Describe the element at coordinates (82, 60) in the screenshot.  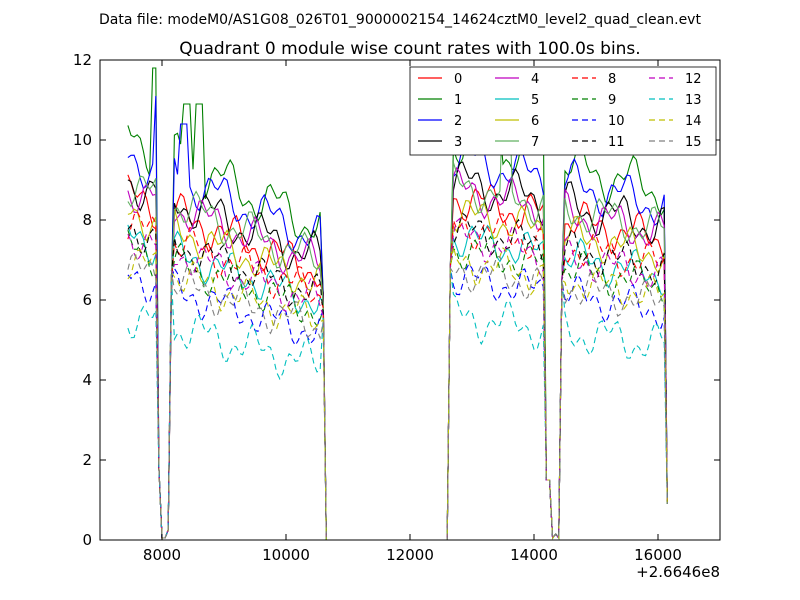
I see `y-tick-label: 12` at that location.